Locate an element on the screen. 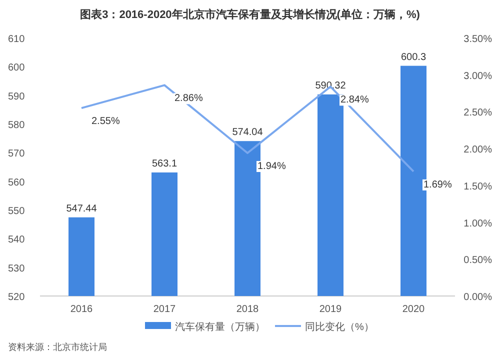  chart-title: 图表3：2016-2020年北京市汽车保有量及其增长情况(单位：万辆，%) is located at coordinates (250, 14).